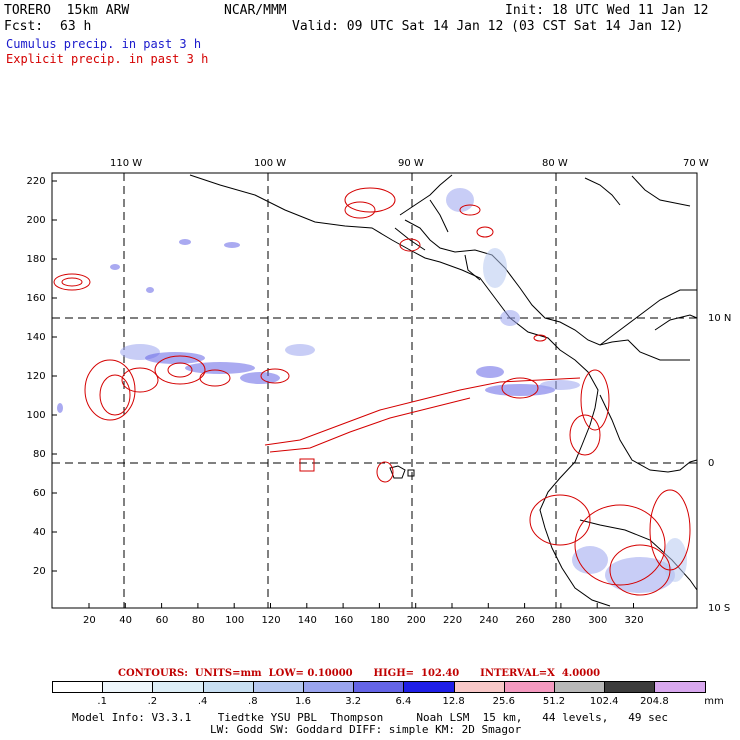  I want to click on colorbar-label: 102.4, so click(604, 701).